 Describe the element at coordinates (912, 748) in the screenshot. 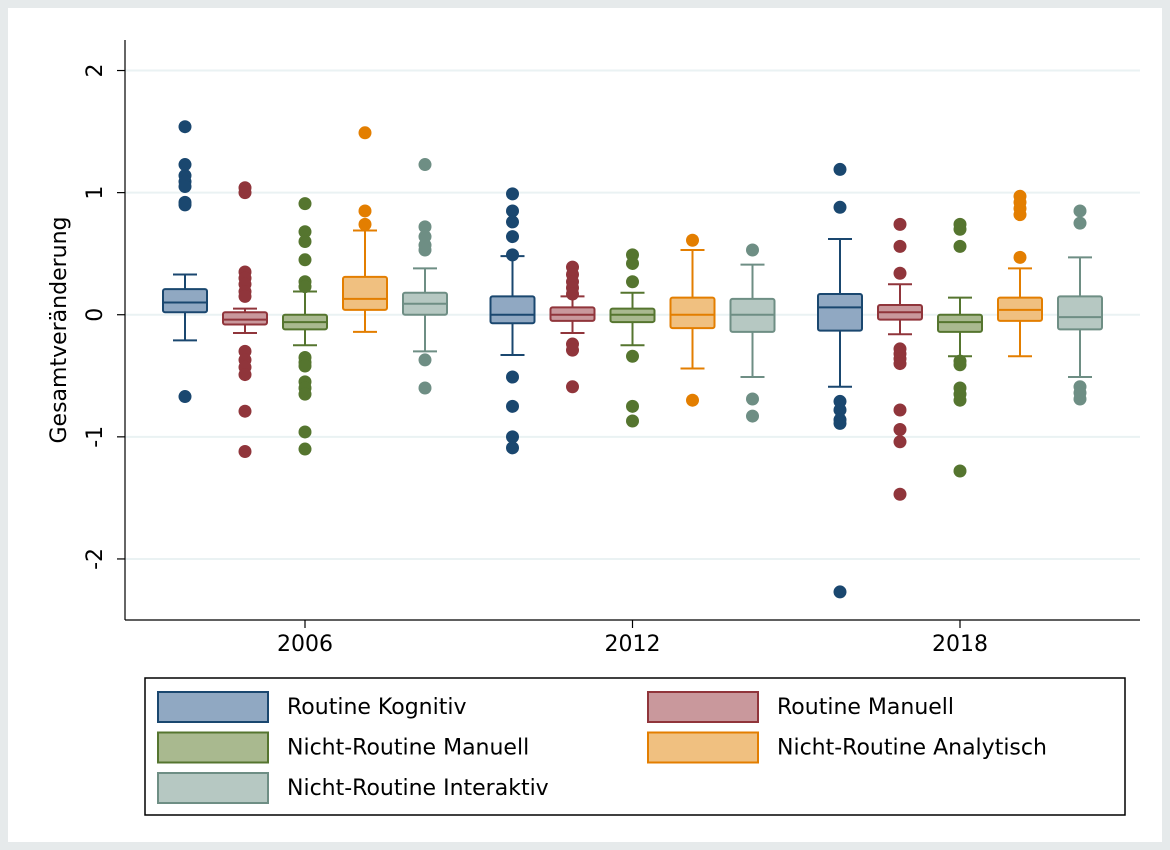

I see `legend-label: Nicht-Routine Analytisch` at that location.